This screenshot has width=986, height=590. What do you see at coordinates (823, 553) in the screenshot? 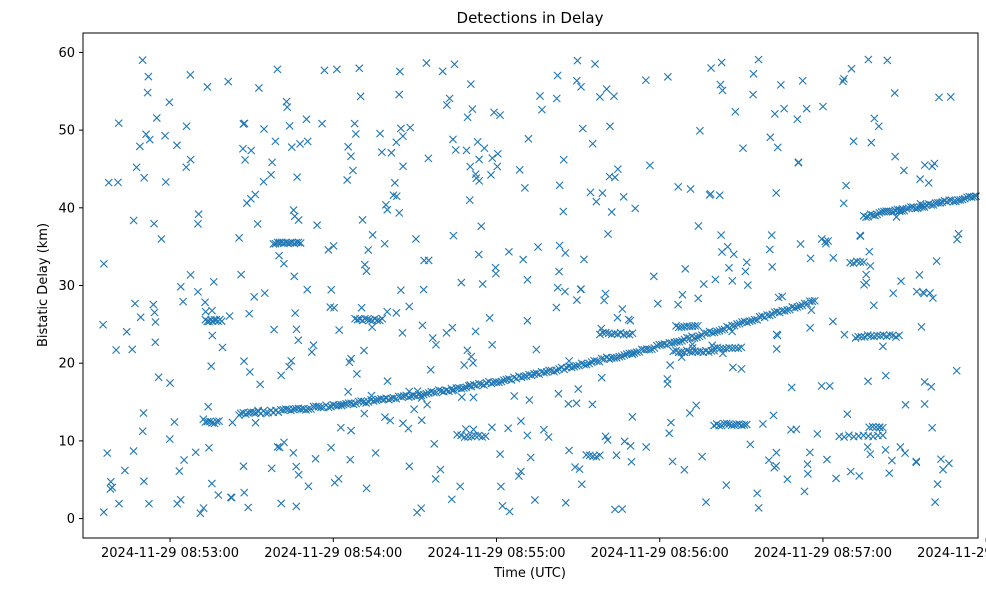
I see `x-tick-label: 2024-11-29 08:57:00` at bounding box center [823, 553].